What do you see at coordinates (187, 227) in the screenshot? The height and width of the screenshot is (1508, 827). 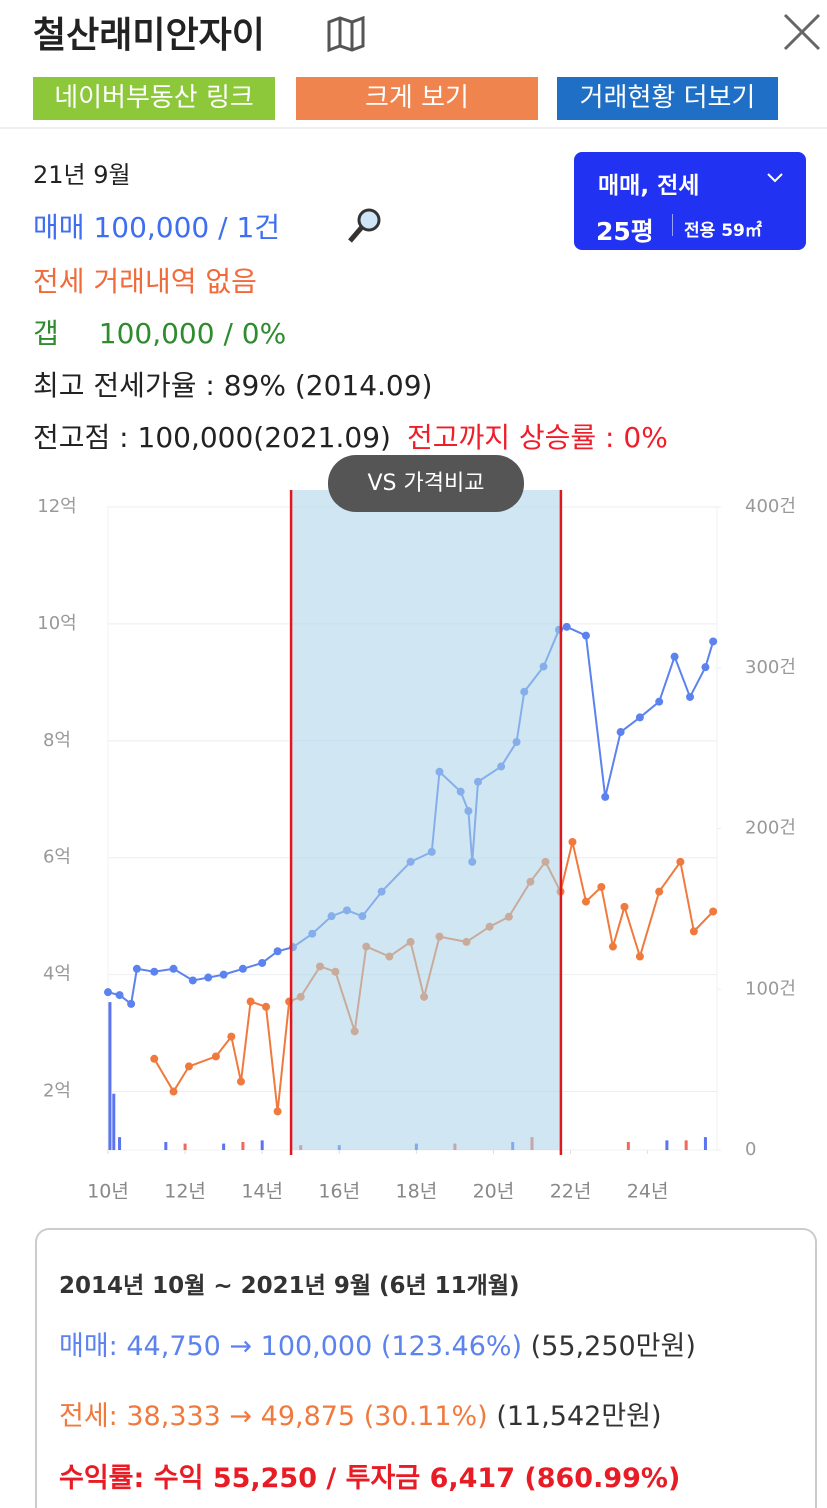 I see `sale-value: 100,000 / 1건` at bounding box center [187, 227].